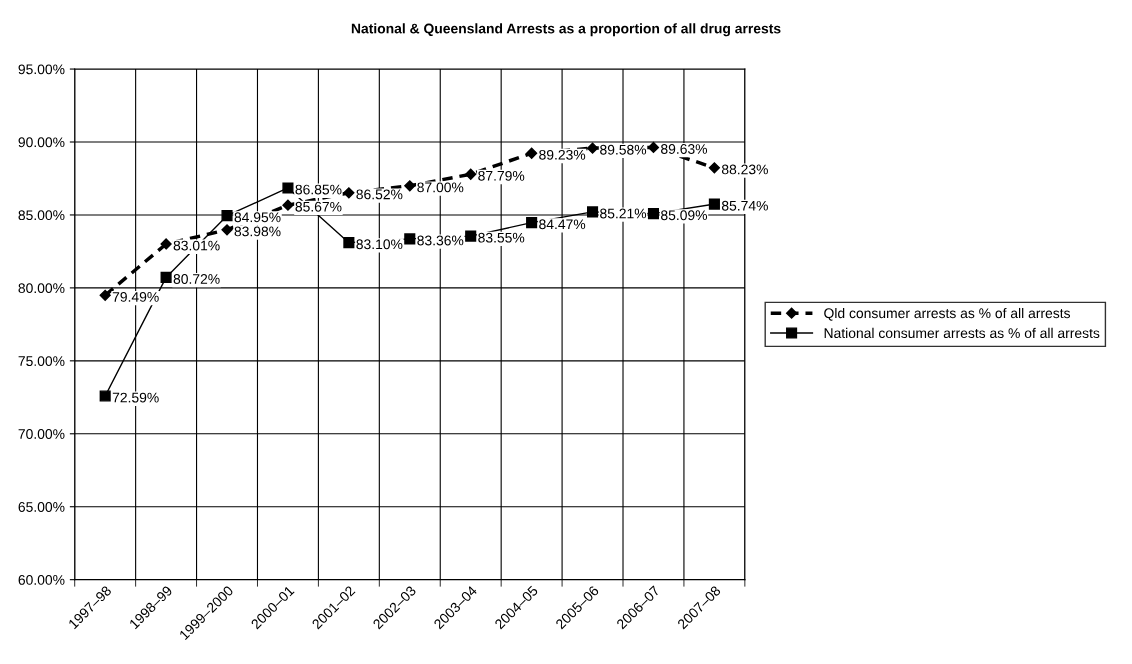 This screenshot has height=664, width=1132. I want to click on data-label: 84.95%, so click(257, 217).